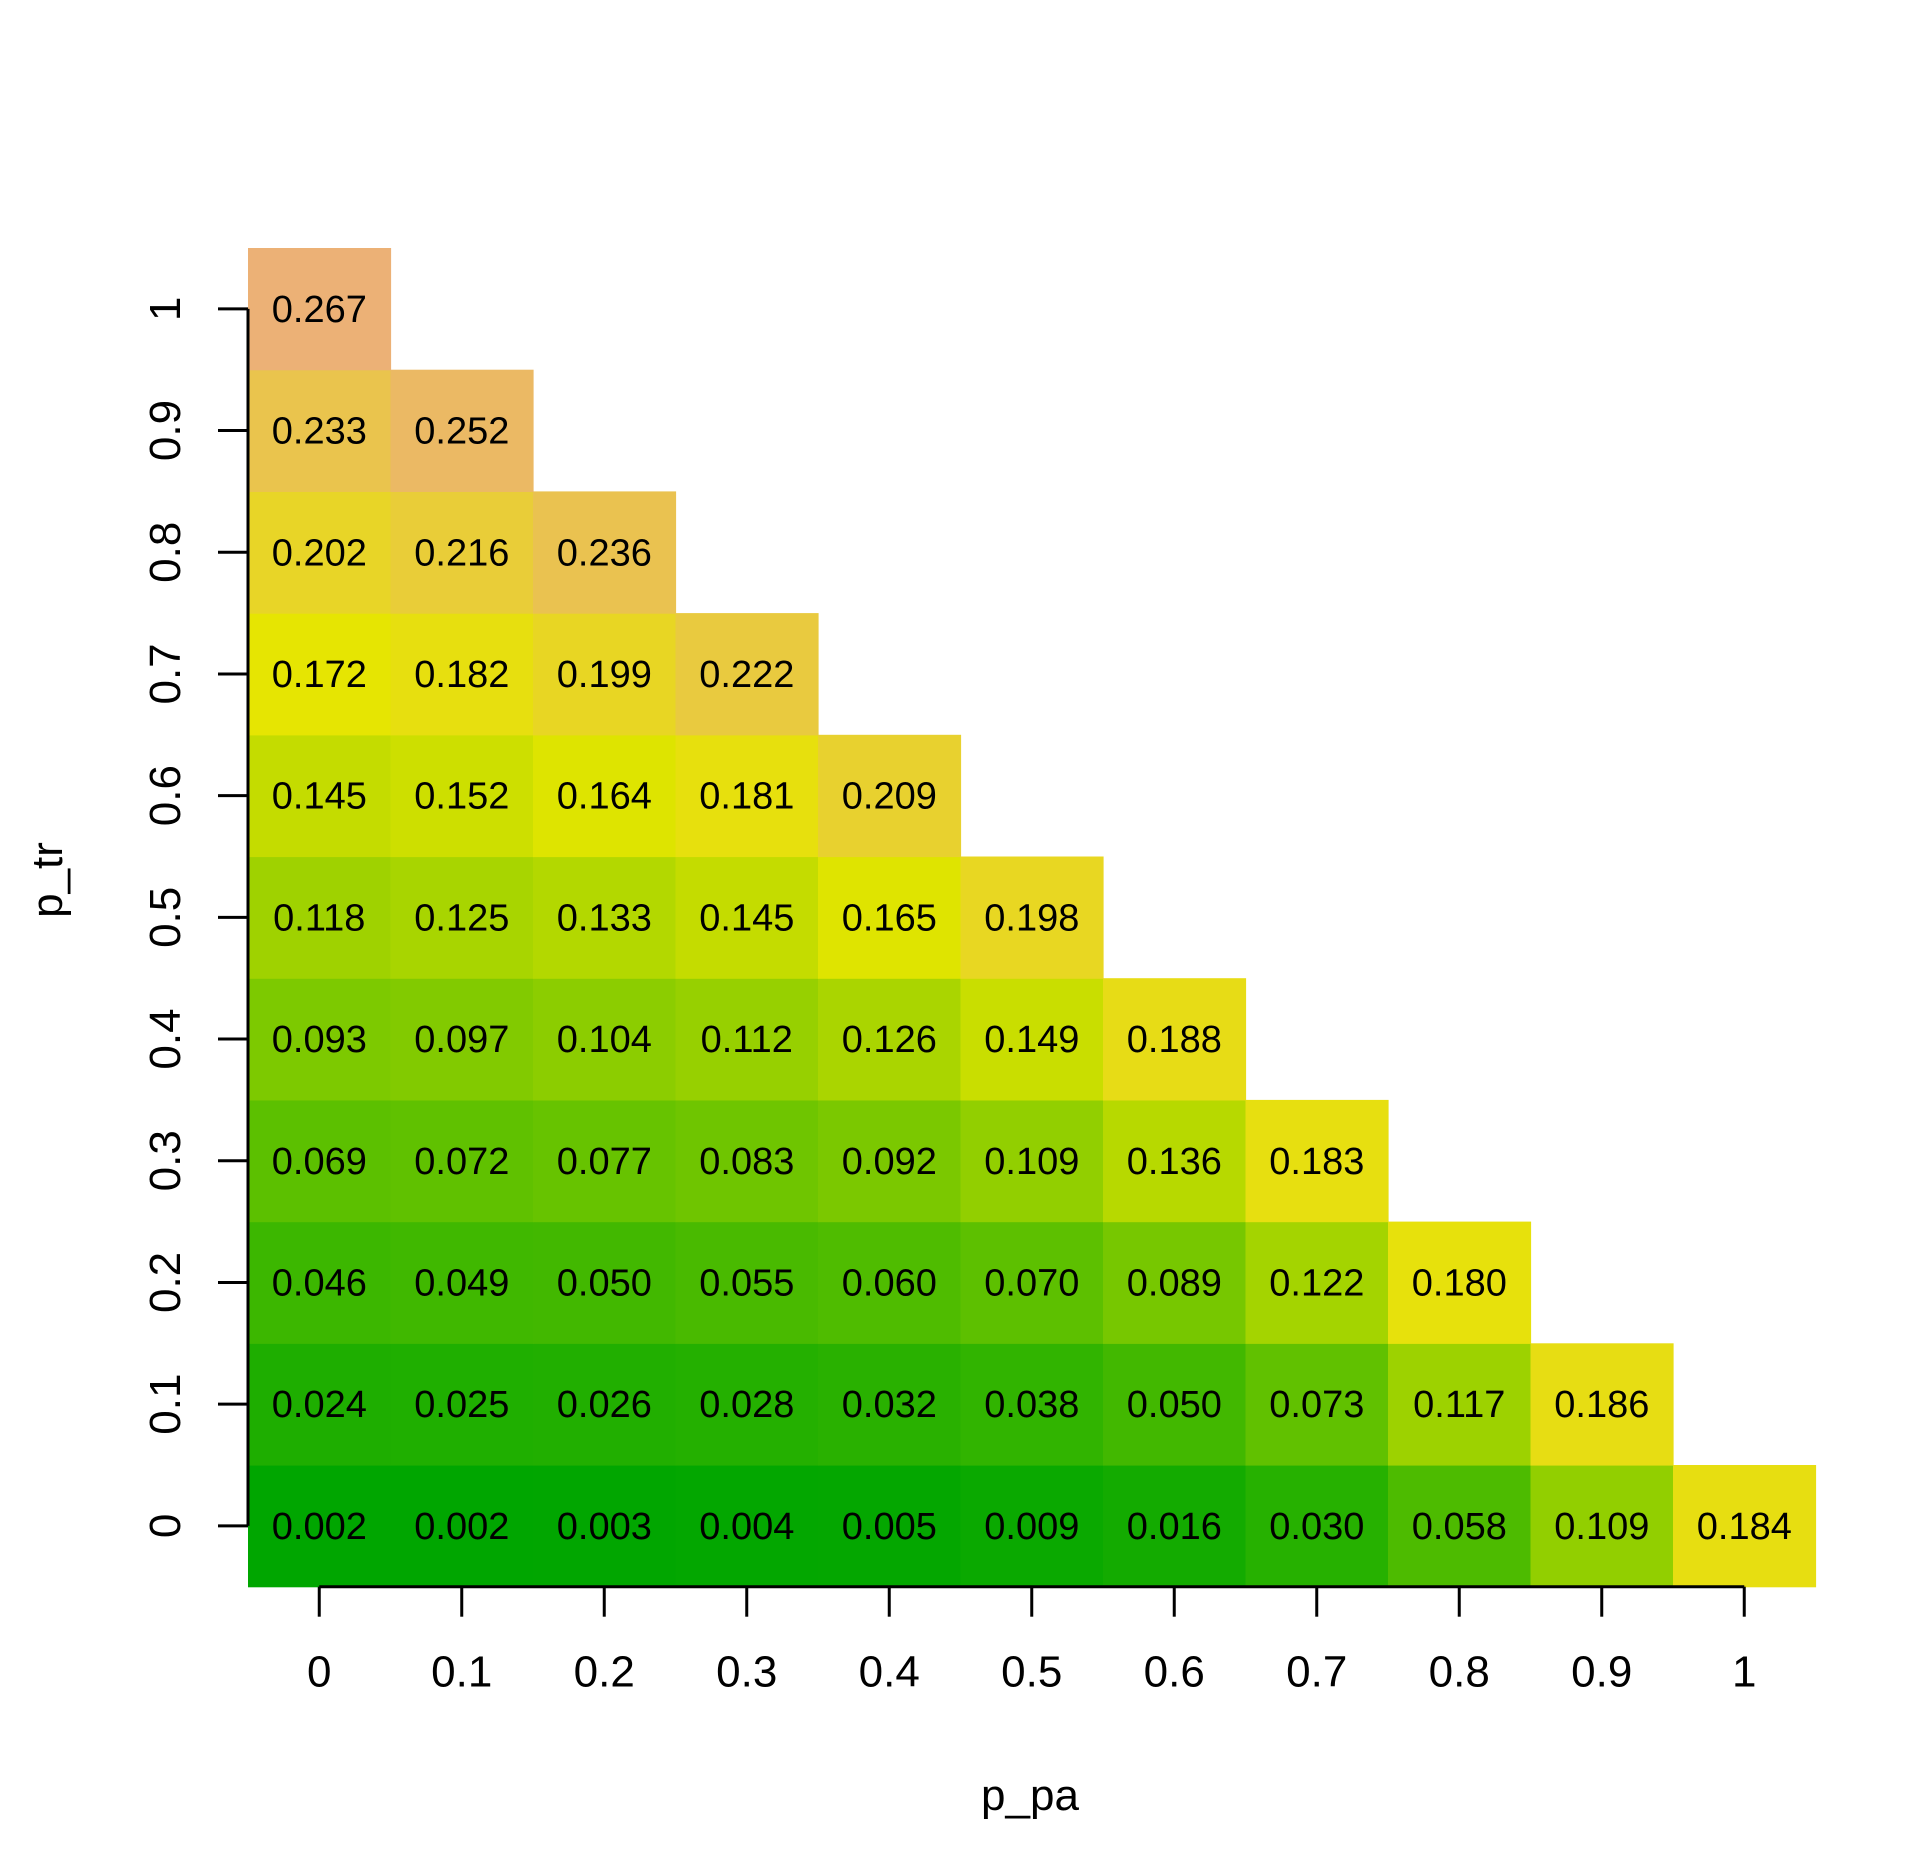 Image resolution: width=1925 pixels, height=1875 pixels. I want to click on heatmap-cell-label: 0.069, so click(319, 1162).